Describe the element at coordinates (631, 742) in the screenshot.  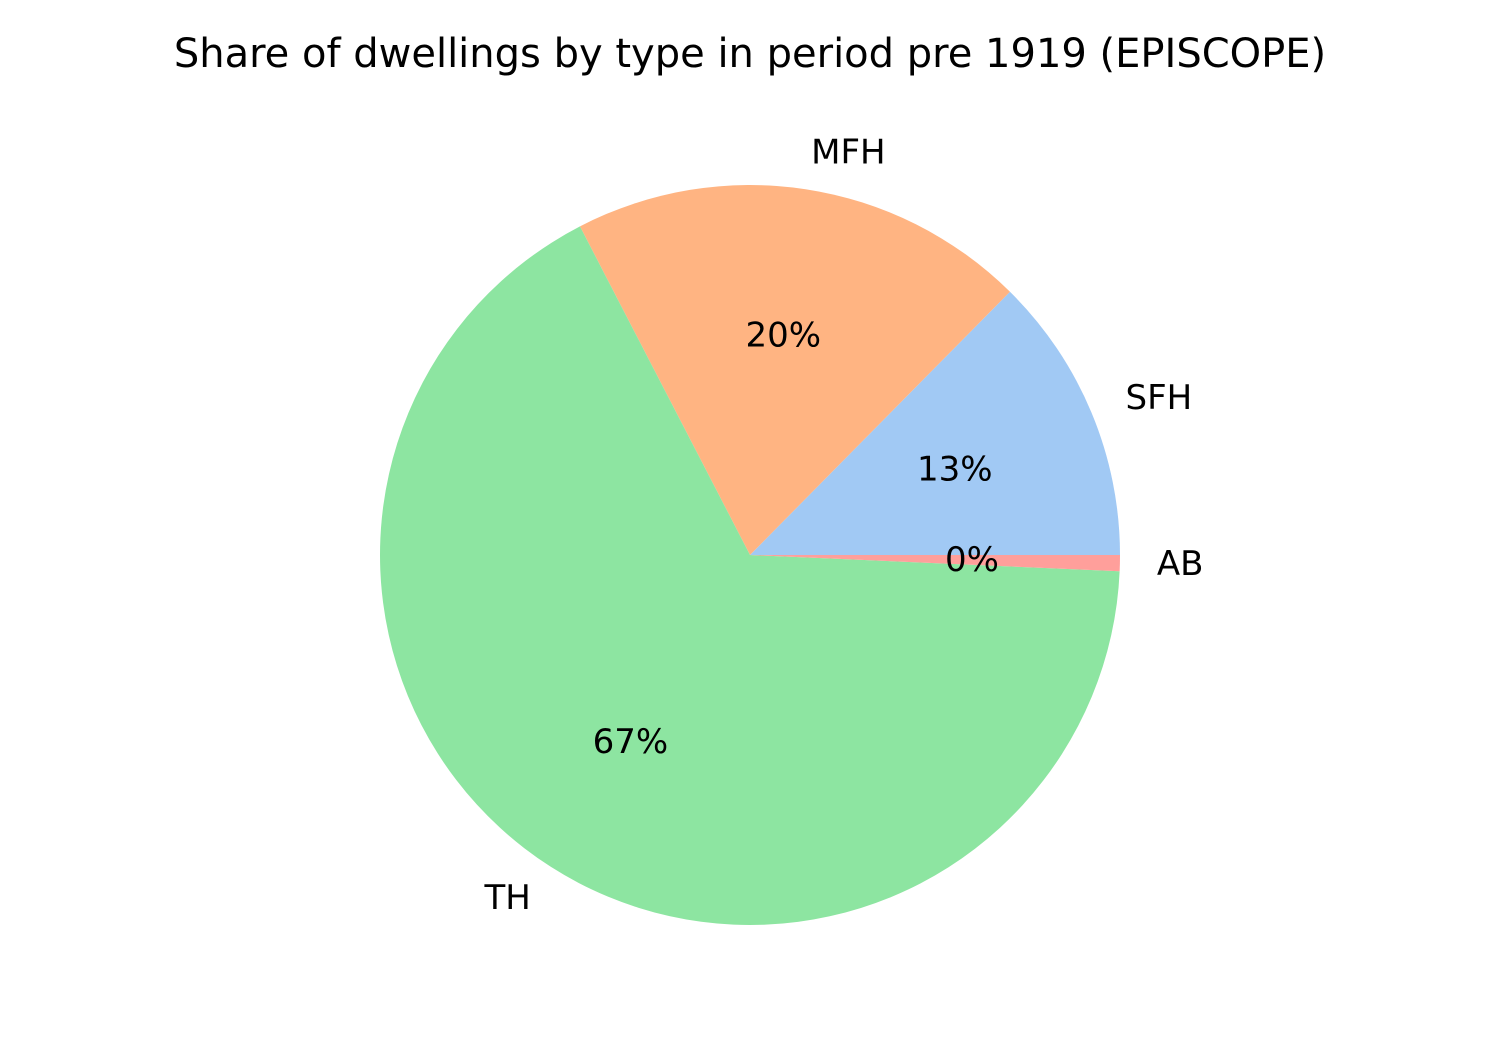
I see `slice-percent-th: 67%` at that location.